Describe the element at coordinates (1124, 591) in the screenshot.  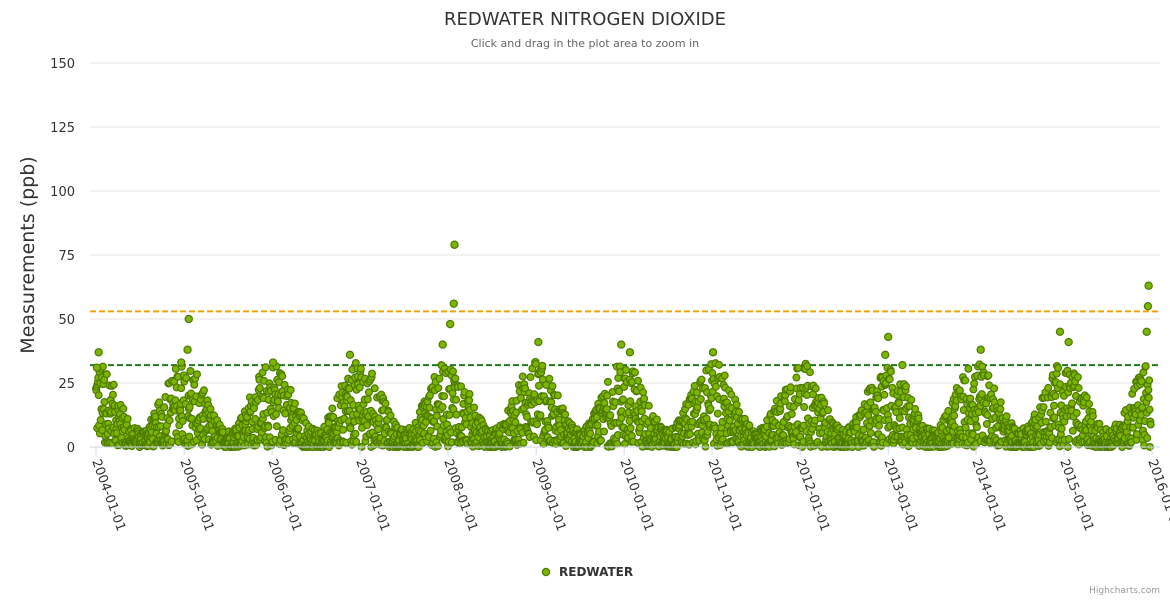
I see `credits-link: Highcharts.com` at that location.